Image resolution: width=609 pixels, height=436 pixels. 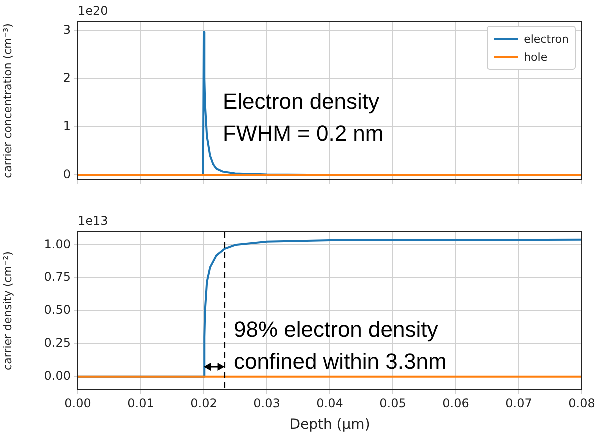 What do you see at coordinates (582, 403) in the screenshot?
I see `x-tick-label: 0.08` at bounding box center [582, 403].